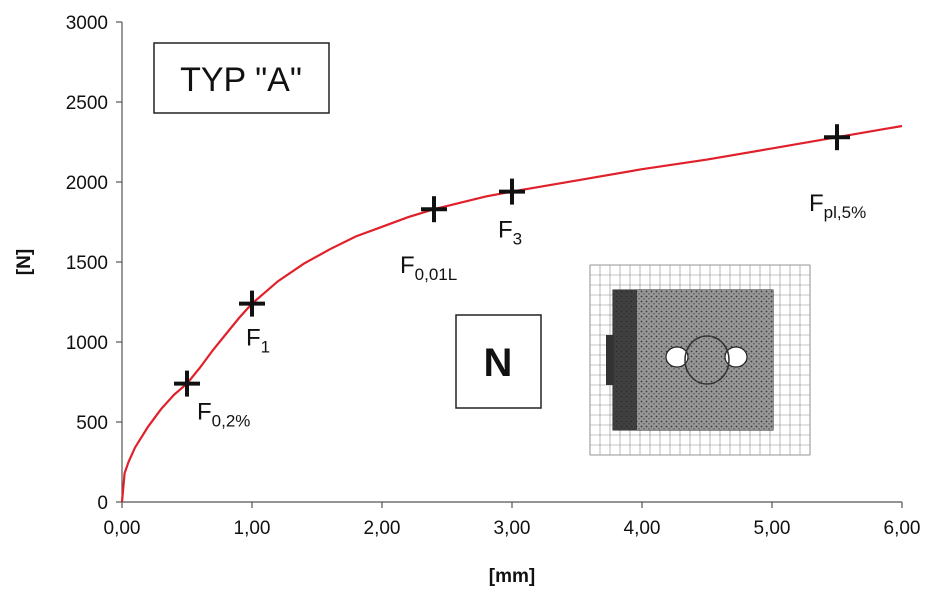 The width and height of the screenshot is (928, 592). What do you see at coordinates (625, 360) in the screenshot?
I see `mesh-edge-strip` at bounding box center [625, 360].